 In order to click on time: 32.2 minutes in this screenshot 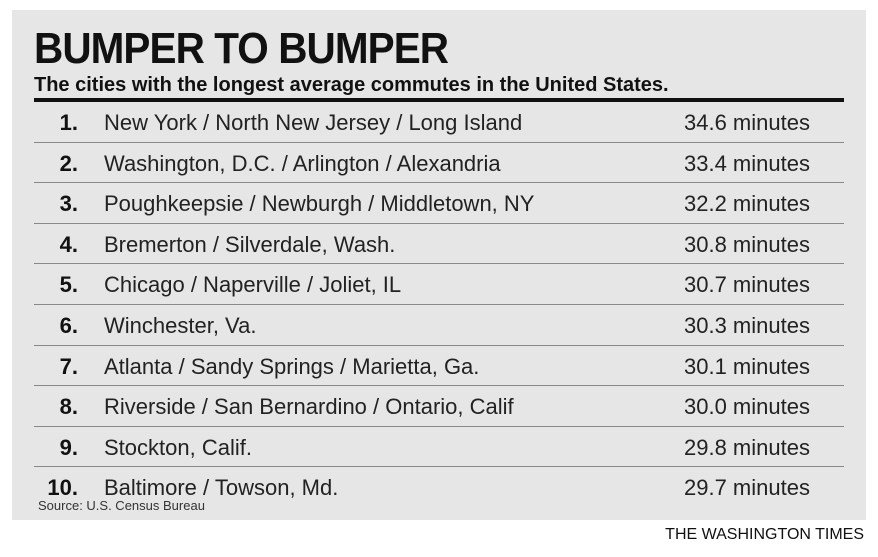, I will do `click(747, 204)`.